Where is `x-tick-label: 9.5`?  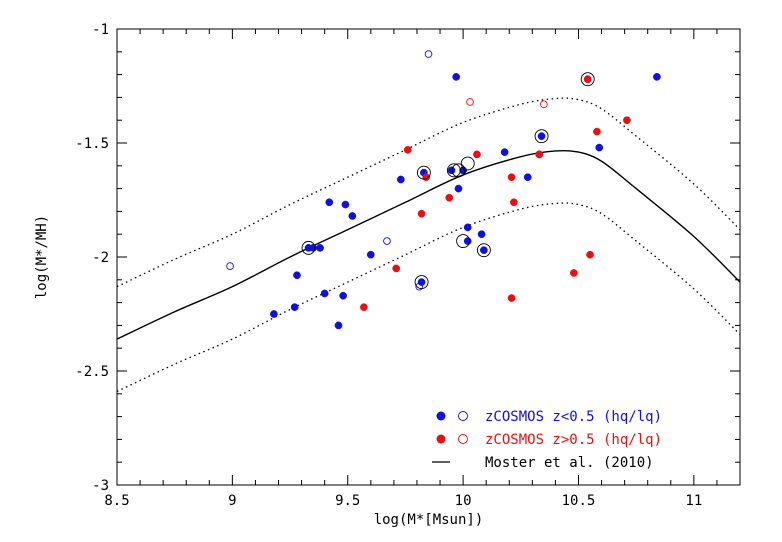
x-tick-label: 9.5 is located at coordinates (347, 501).